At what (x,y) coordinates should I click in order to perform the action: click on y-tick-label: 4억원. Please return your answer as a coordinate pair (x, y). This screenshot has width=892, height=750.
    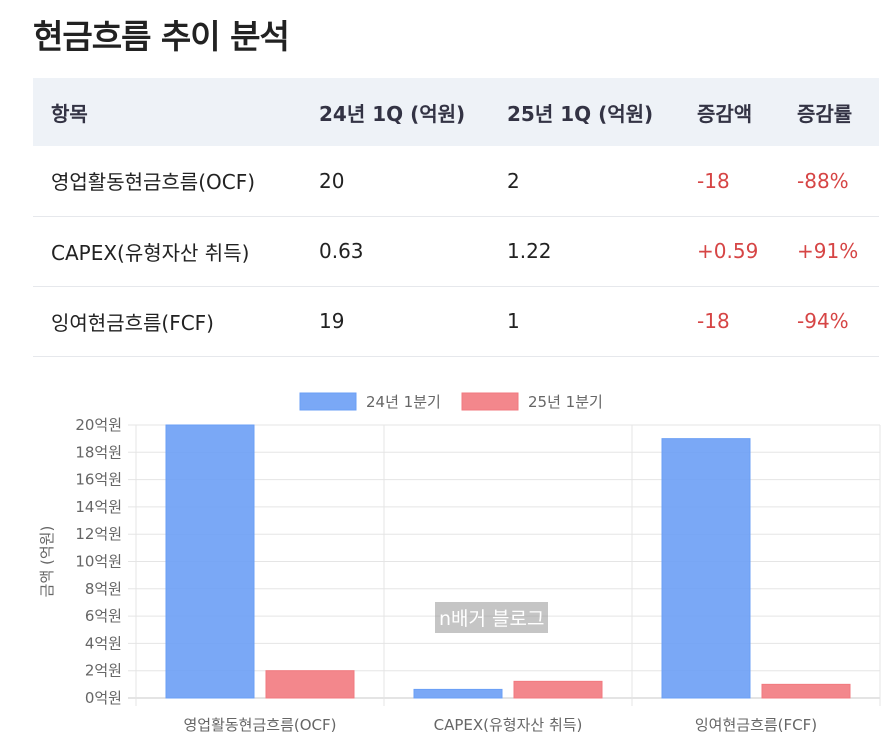
    Looking at the image, I should click on (103, 643).